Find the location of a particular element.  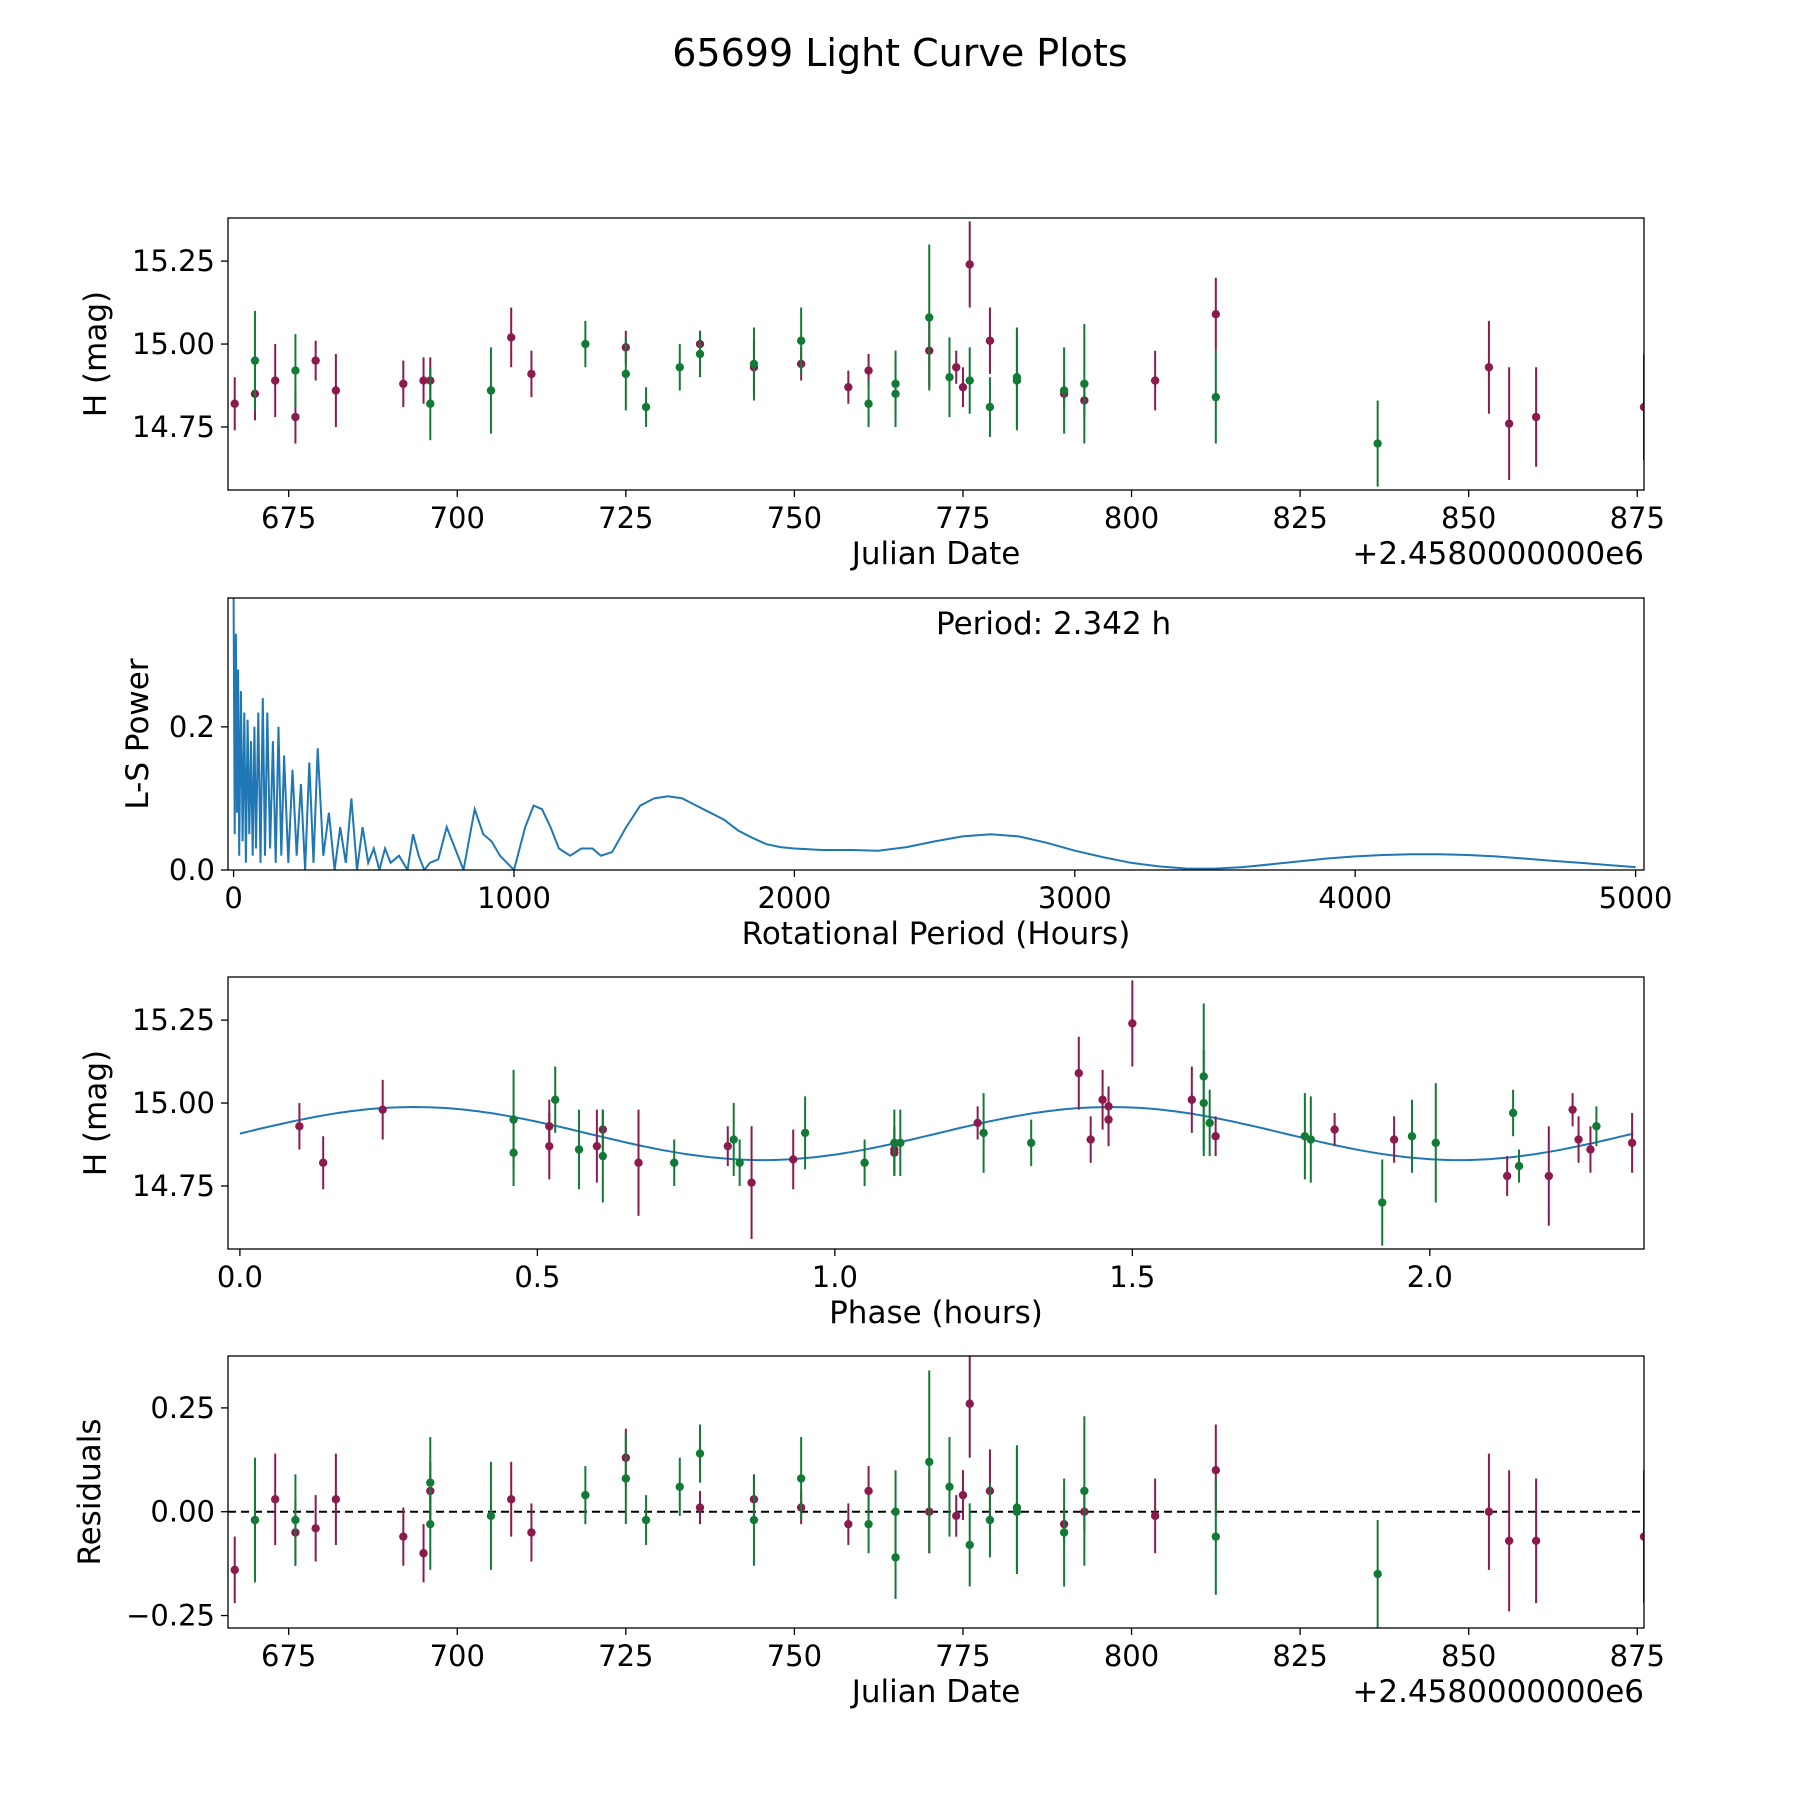

x-tick-label-ls: 3000 is located at coordinates (1075, 898).